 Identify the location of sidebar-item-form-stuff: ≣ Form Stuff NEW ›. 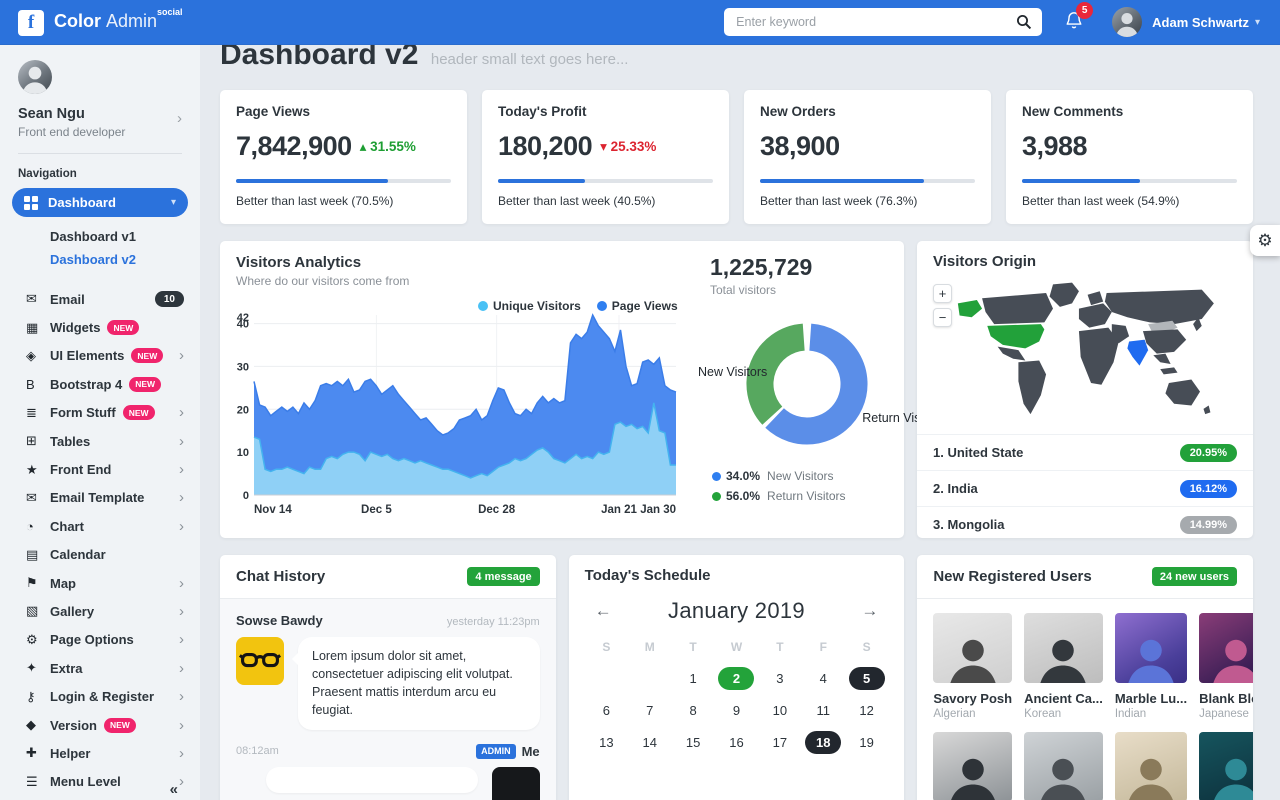
(100, 413).